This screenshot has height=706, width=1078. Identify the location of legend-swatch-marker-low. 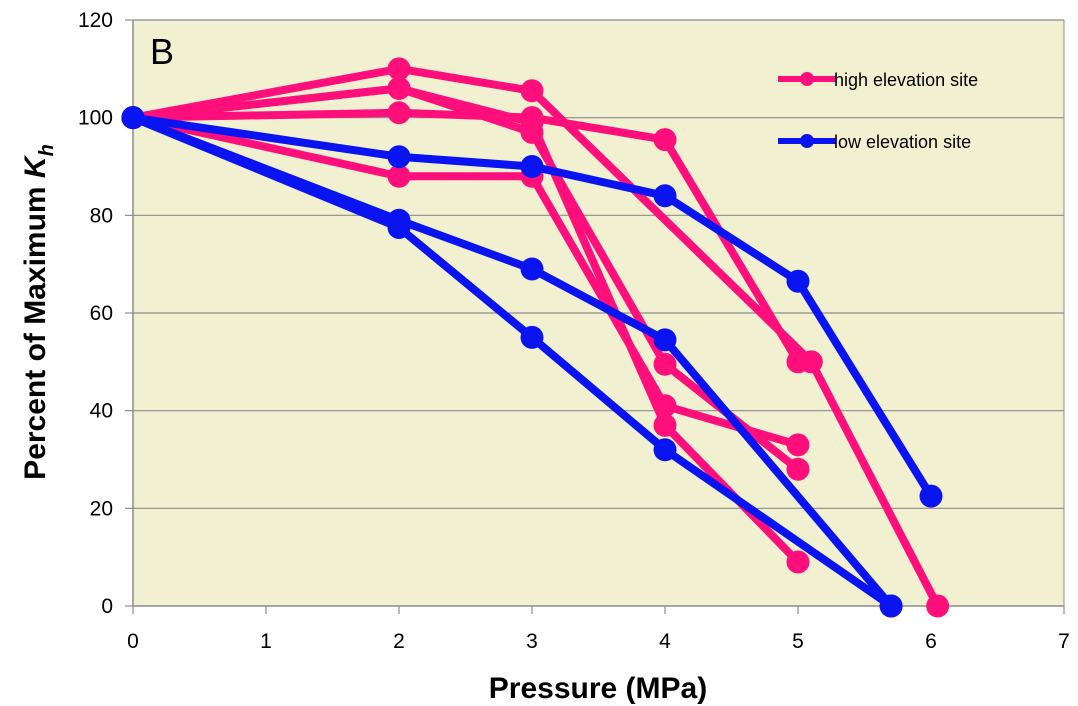
(807, 141).